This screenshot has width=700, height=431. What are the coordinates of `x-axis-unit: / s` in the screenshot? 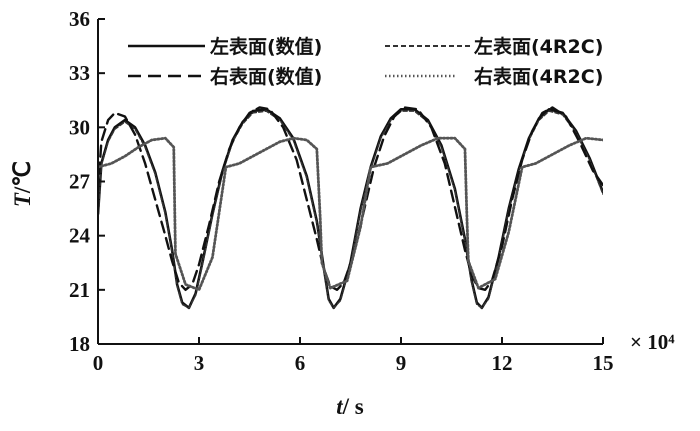 It's located at (353, 406).